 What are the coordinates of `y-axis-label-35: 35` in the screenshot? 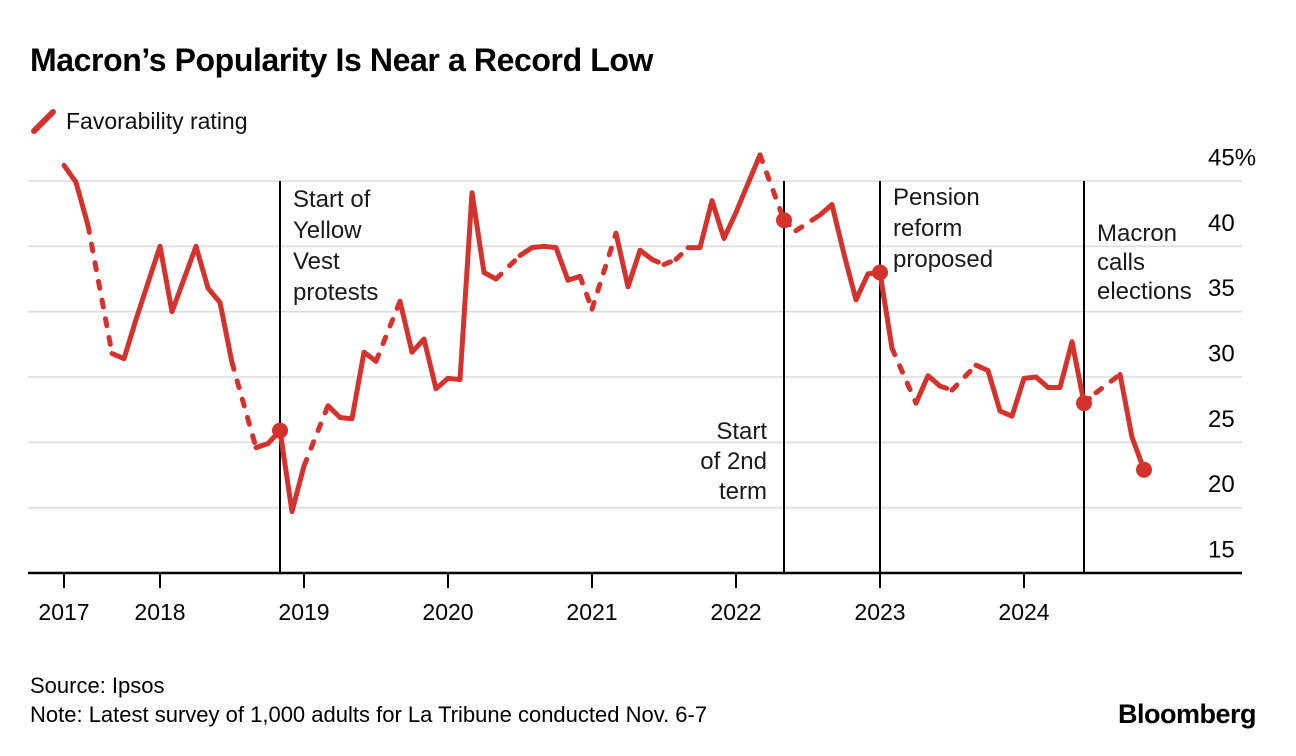 It's located at (1221, 288).